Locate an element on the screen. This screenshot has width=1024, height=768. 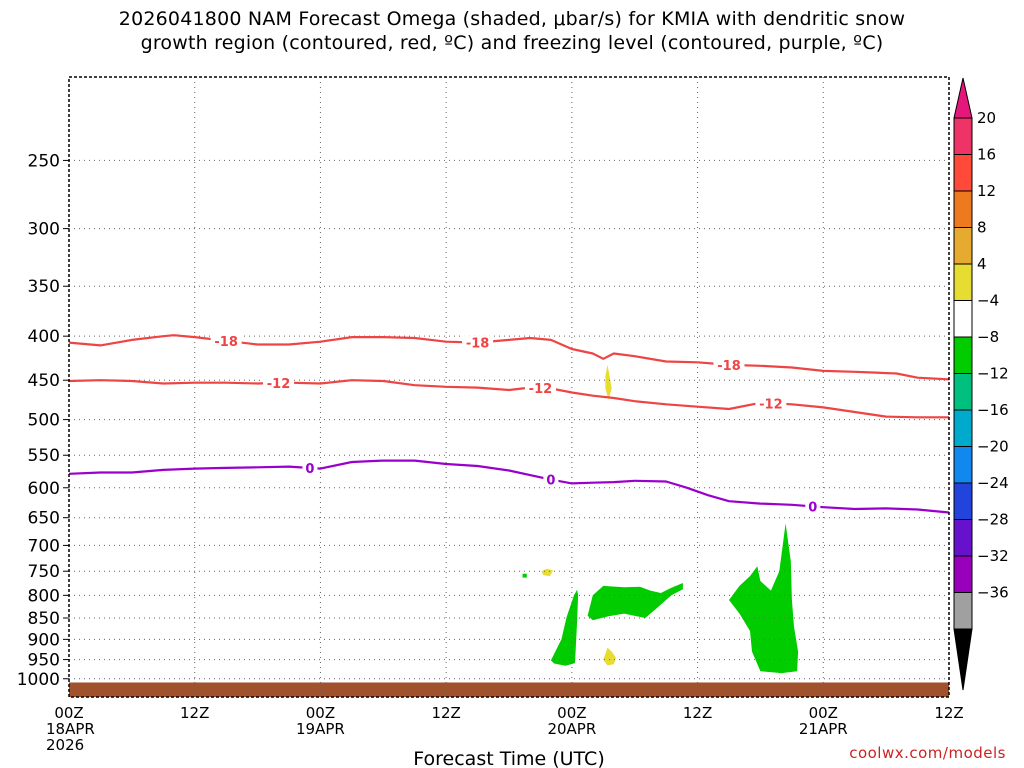
y-tick-label: 300 is located at coordinates (44, 230).